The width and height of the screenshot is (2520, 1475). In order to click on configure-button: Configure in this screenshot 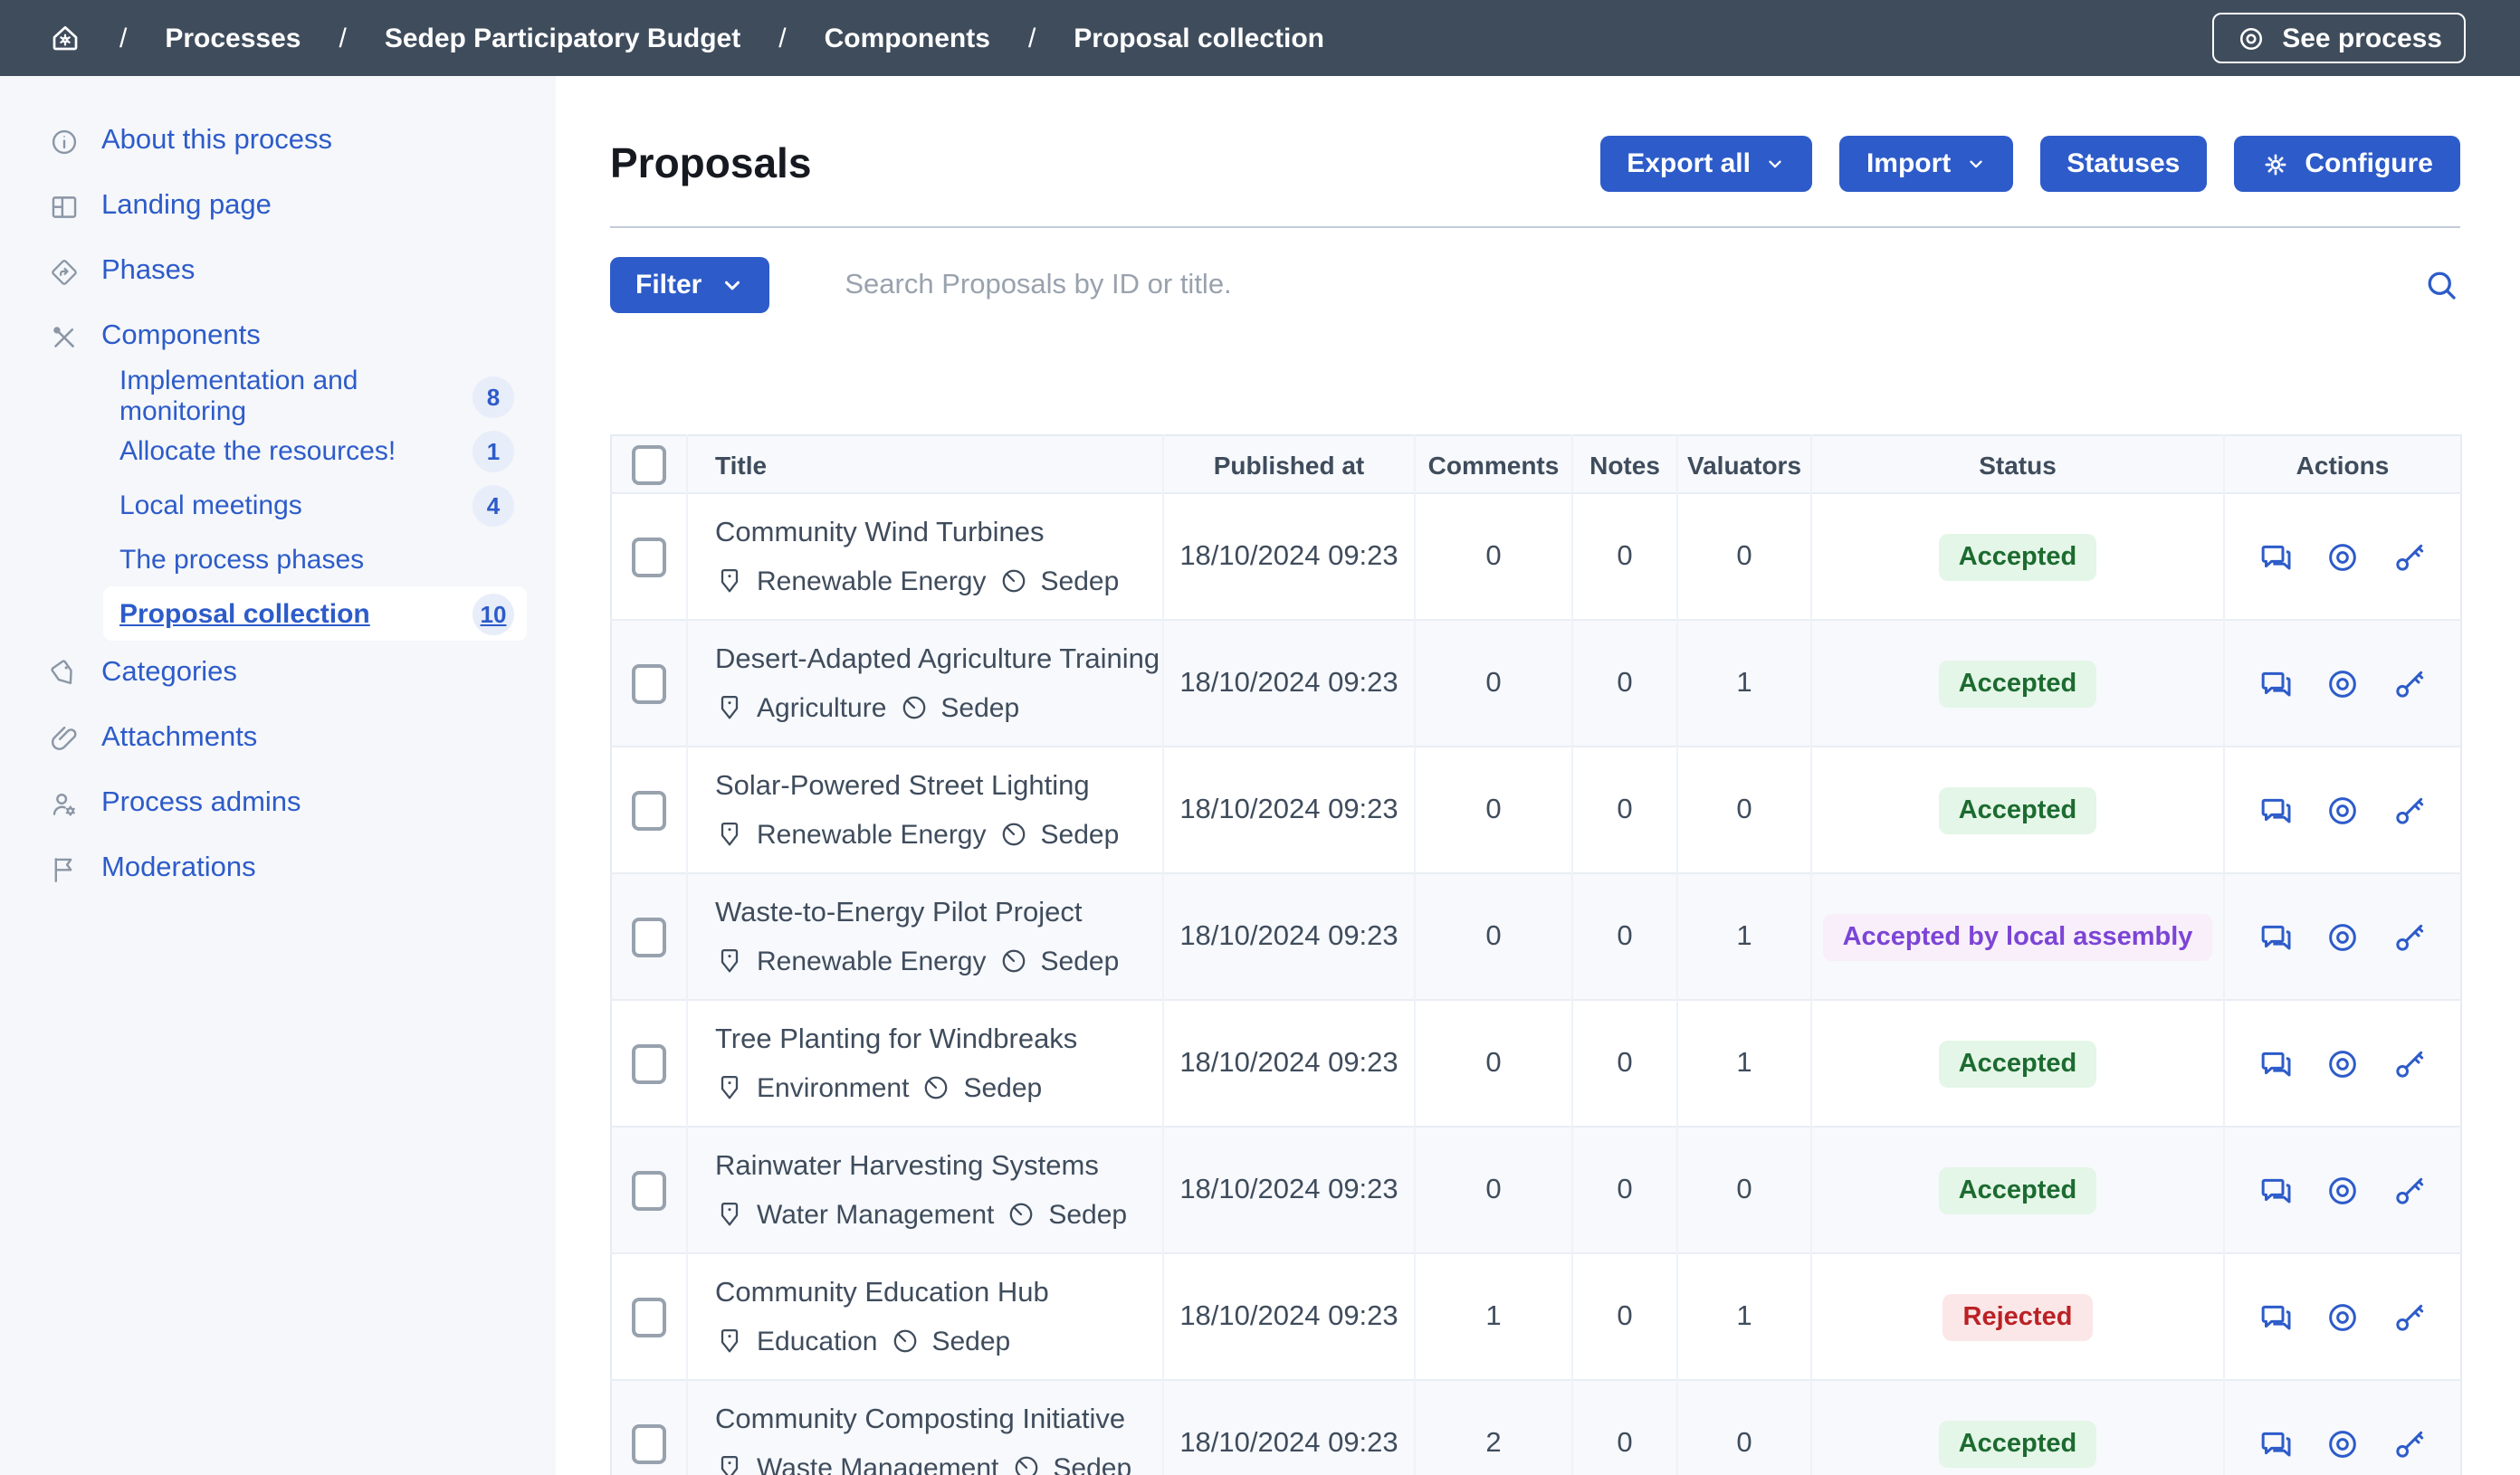, I will do `click(2347, 164)`.